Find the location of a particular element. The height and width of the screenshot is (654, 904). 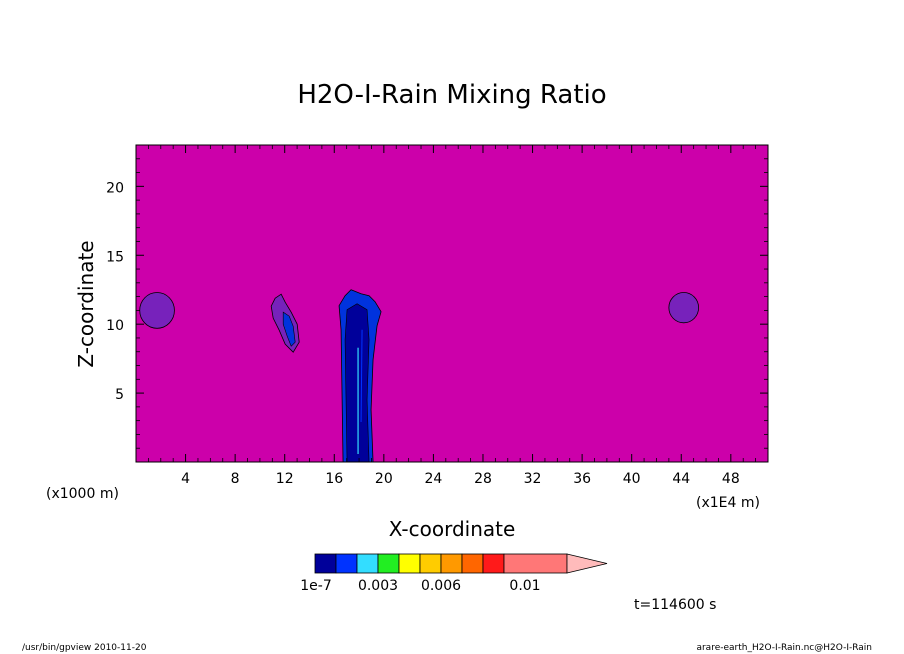

y-tick-label: 10 is located at coordinates (115, 326).